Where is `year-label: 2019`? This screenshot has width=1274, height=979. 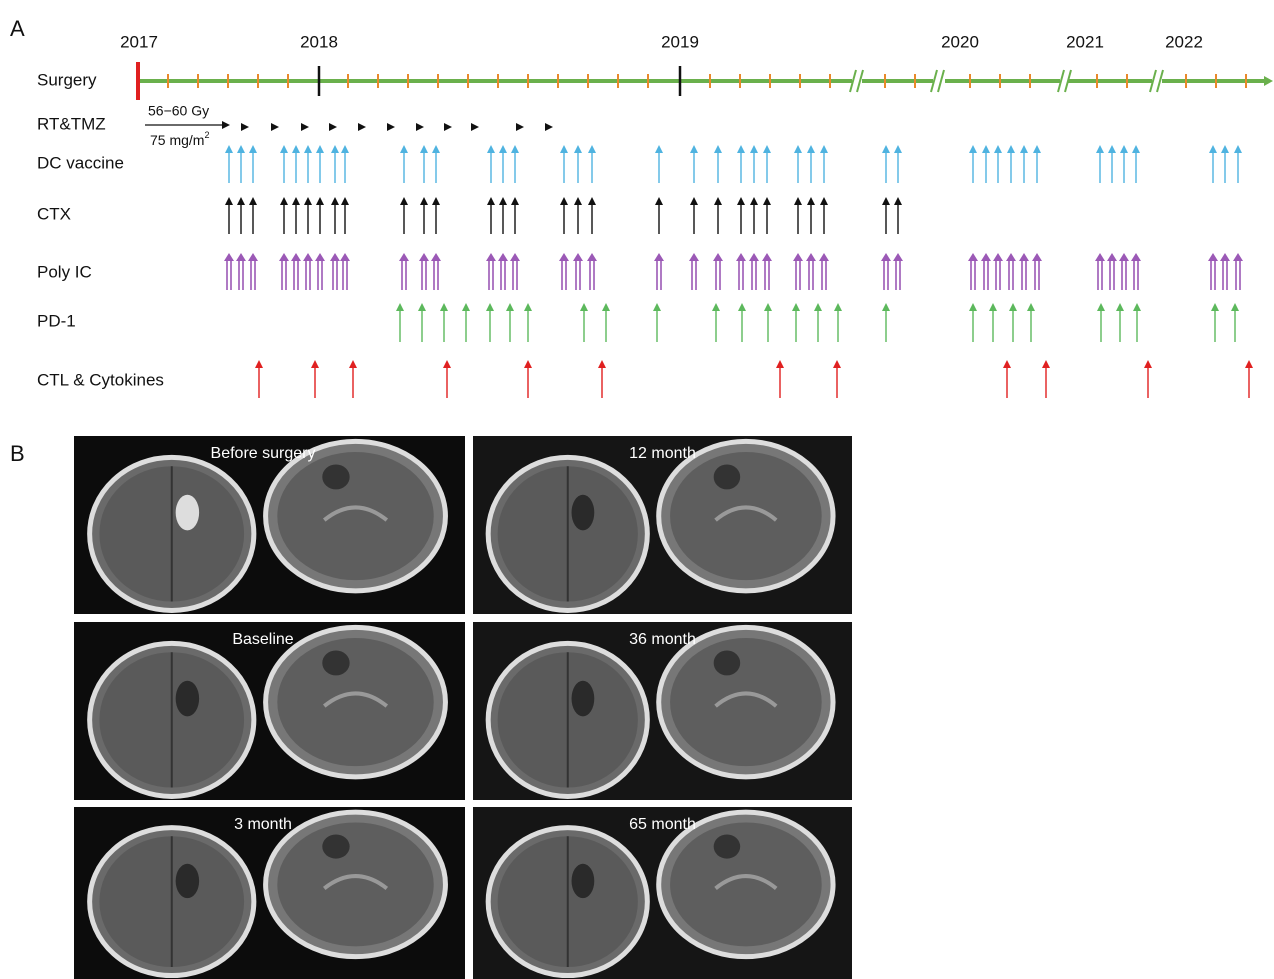
year-label: 2019 is located at coordinates (680, 41).